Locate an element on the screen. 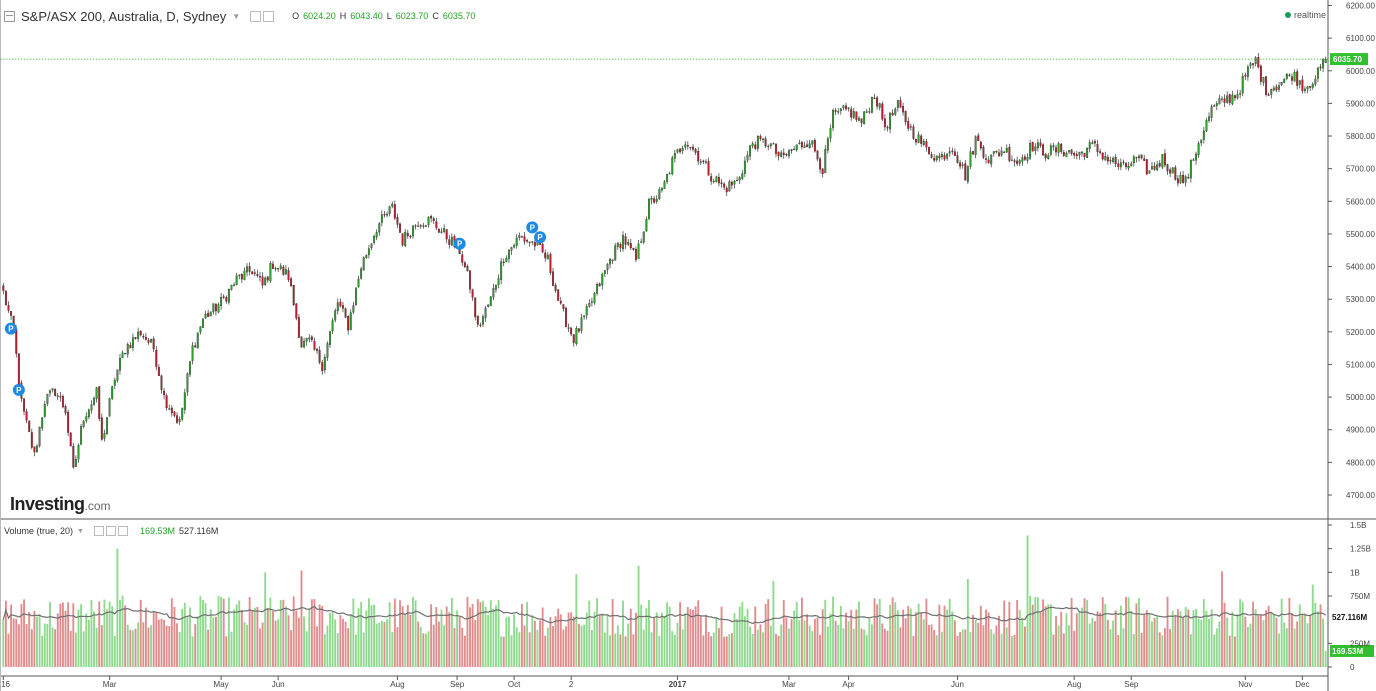 The height and width of the screenshot is (691, 1376). hide-icon is located at coordinates (269, 16).